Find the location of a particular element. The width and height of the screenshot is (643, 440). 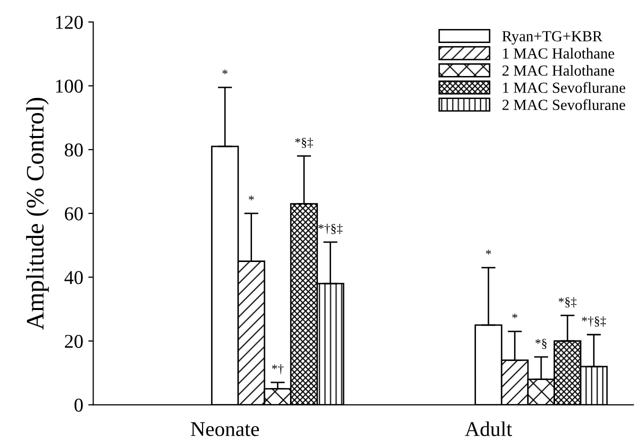

y-tick-label: 100 is located at coordinates (69, 86).